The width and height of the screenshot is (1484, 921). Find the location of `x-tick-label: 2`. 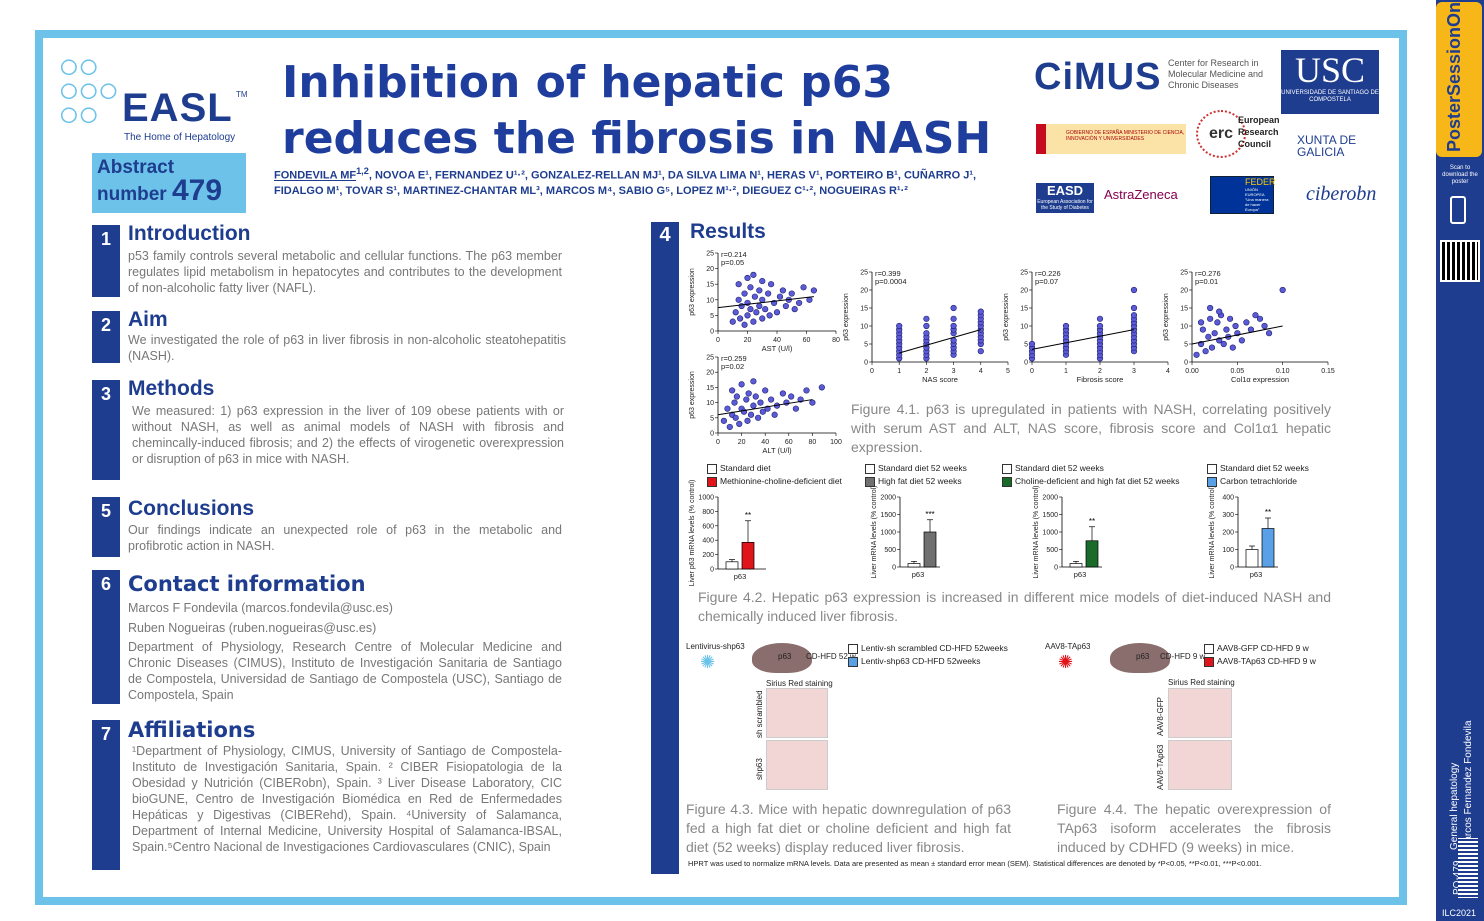

x-tick-label: 2 is located at coordinates (1100, 371).